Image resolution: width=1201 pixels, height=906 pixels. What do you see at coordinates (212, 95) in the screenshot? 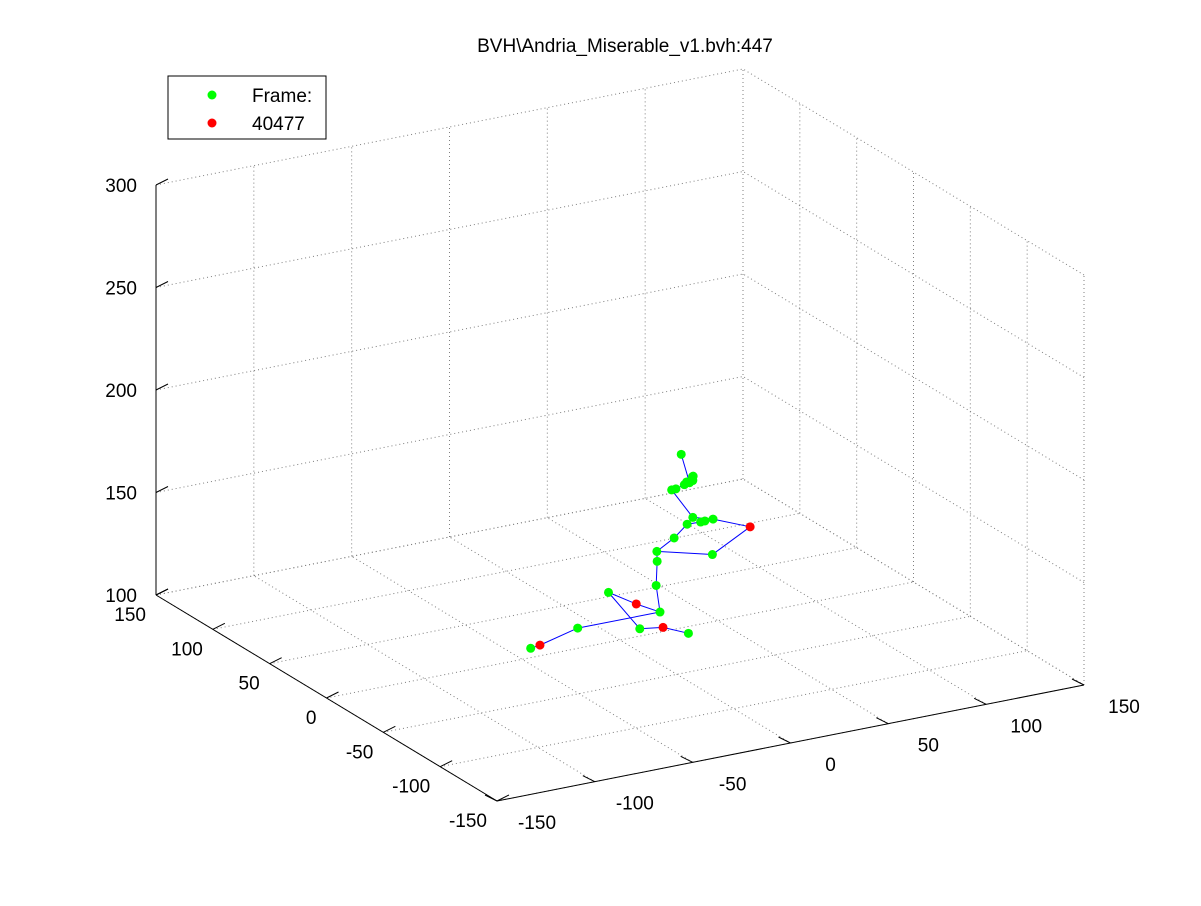
I see `legend-marker-frame` at bounding box center [212, 95].